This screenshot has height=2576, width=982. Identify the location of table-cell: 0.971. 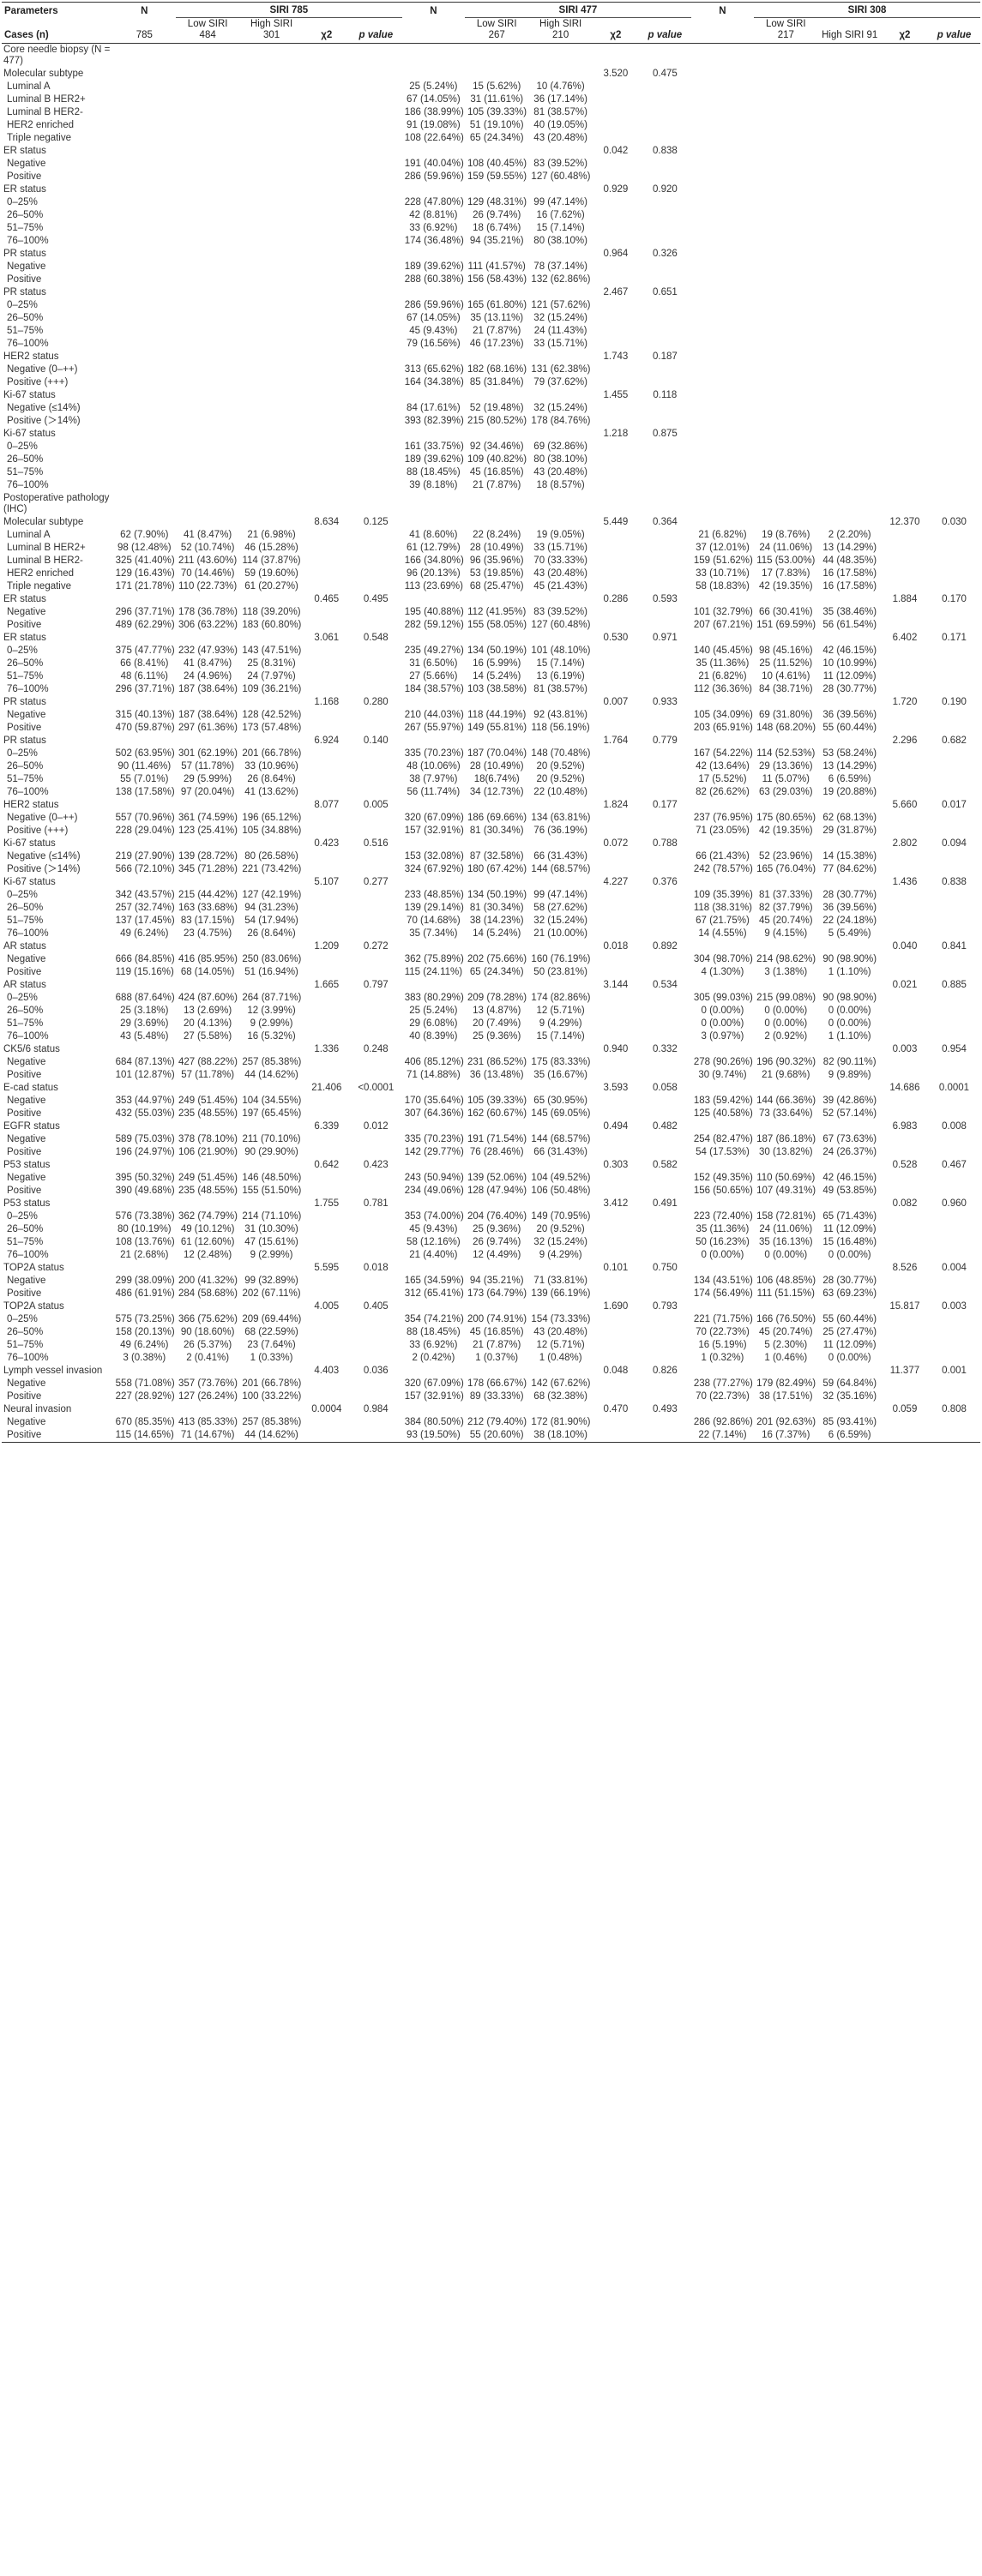
(665, 638).